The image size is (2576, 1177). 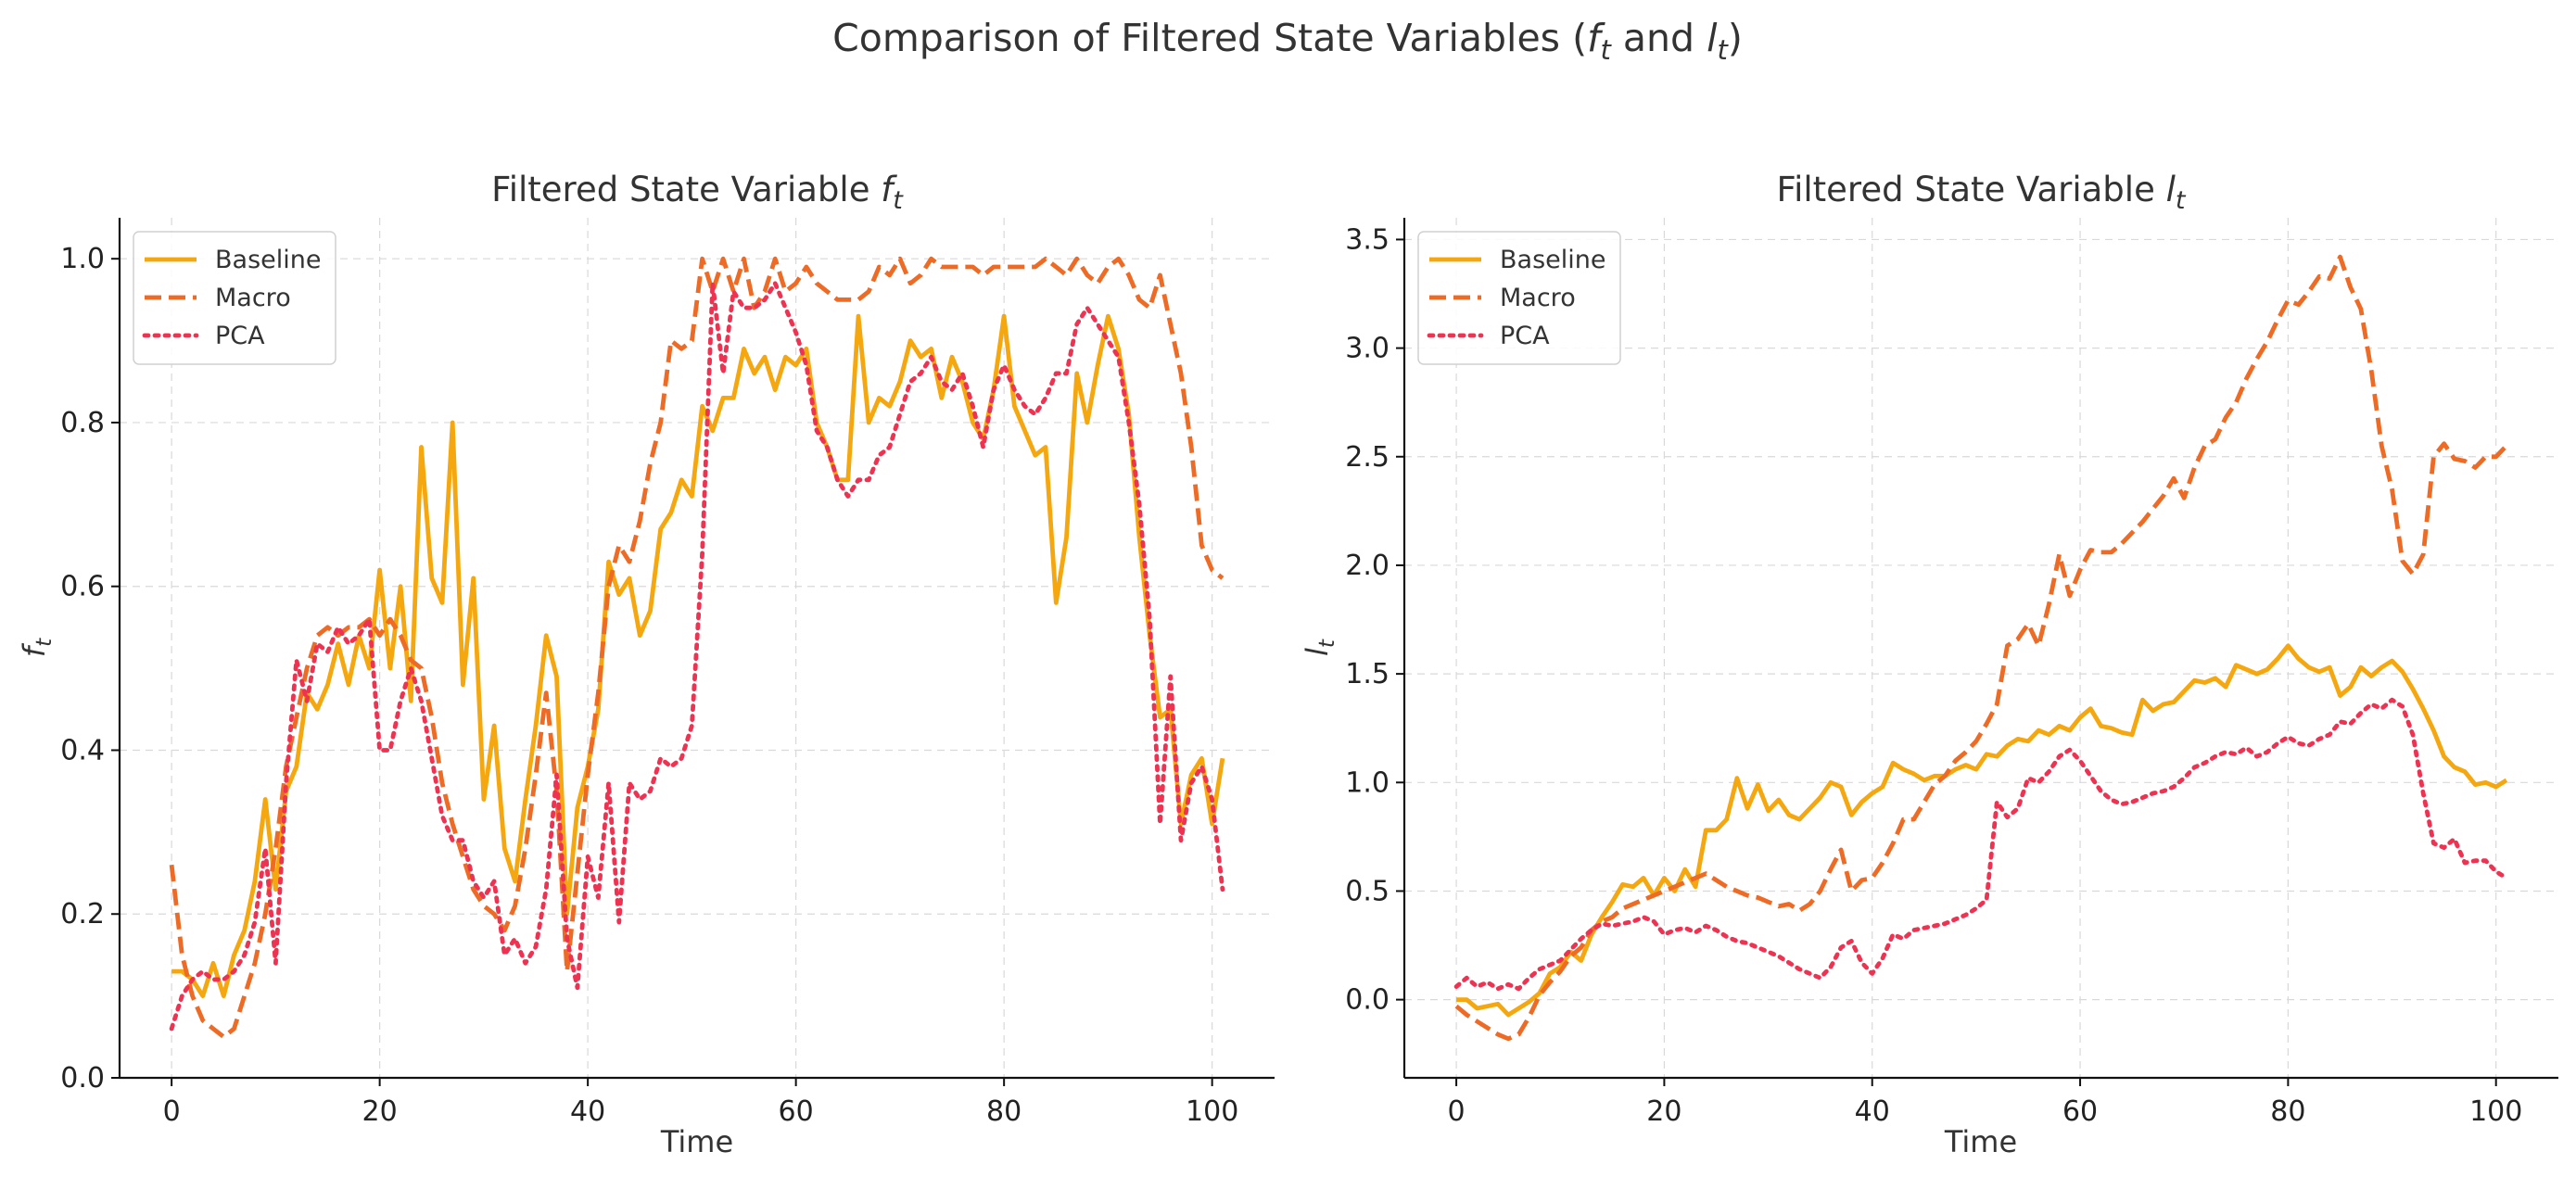 I want to click on series-line-baseline, so click(x=1982, y=830).